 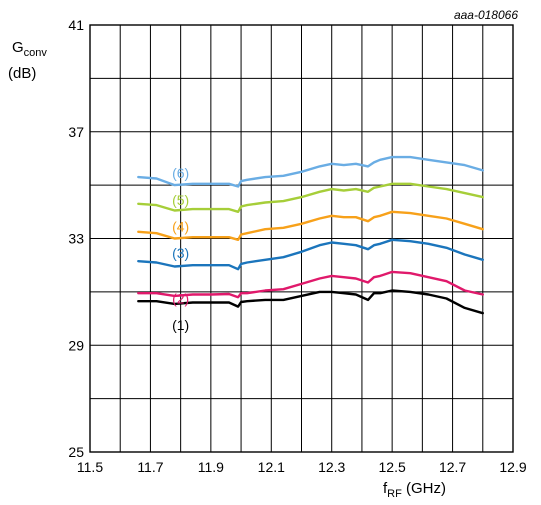 I want to click on y-axis-title: Gconv, so click(x=29, y=49).